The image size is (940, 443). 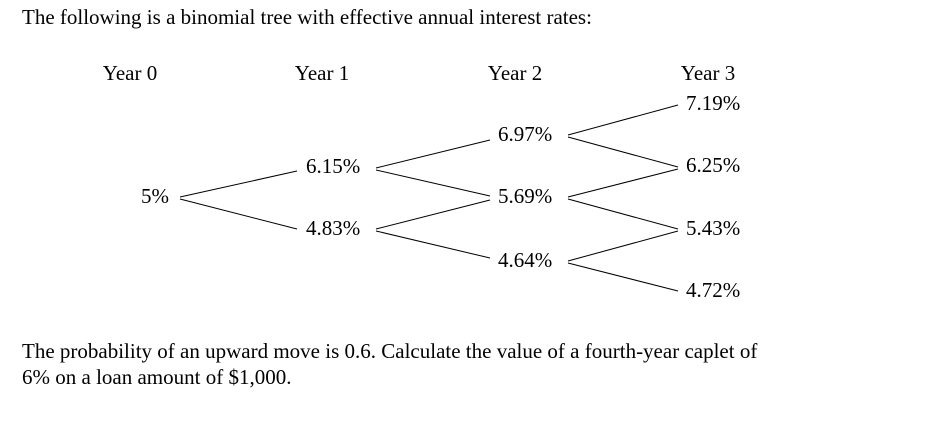 I want to click on node-label: 6.25%, so click(x=713, y=165).